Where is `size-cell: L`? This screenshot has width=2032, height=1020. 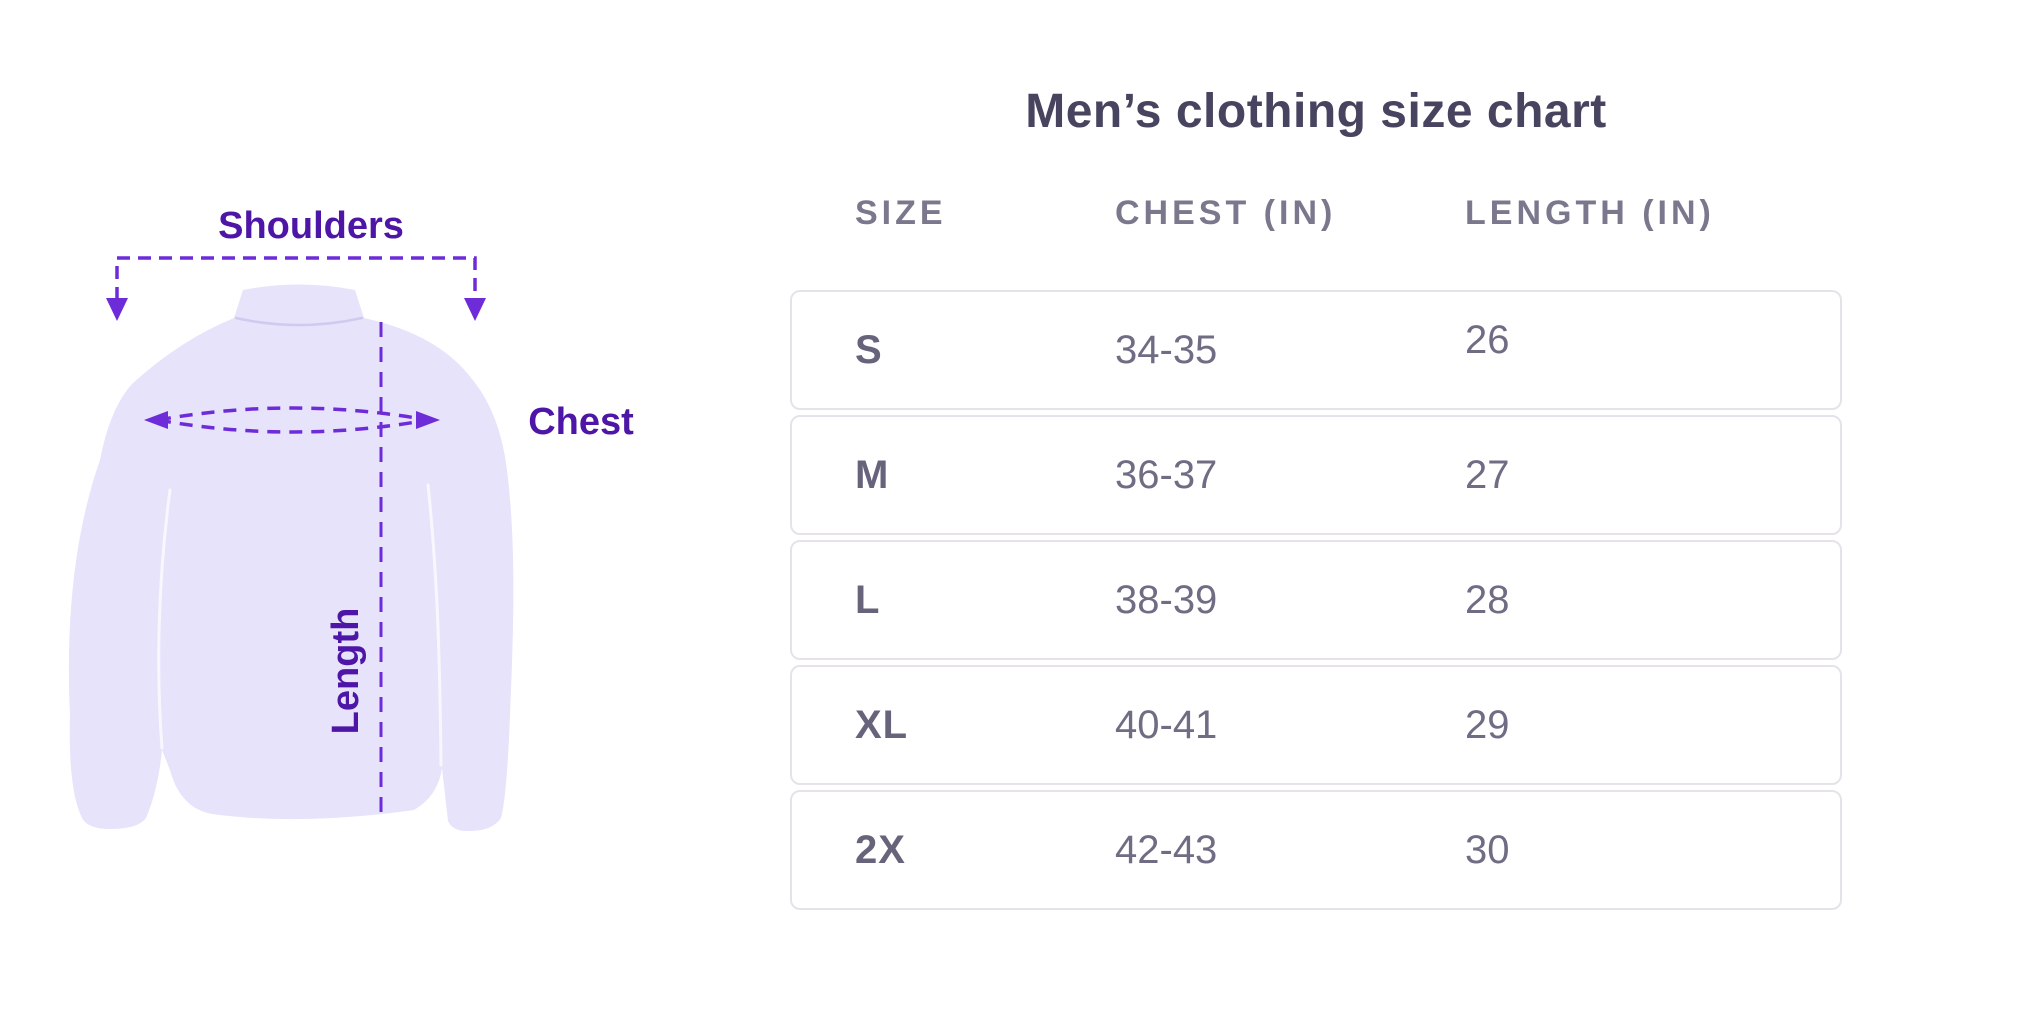 size-cell: L is located at coordinates (868, 599).